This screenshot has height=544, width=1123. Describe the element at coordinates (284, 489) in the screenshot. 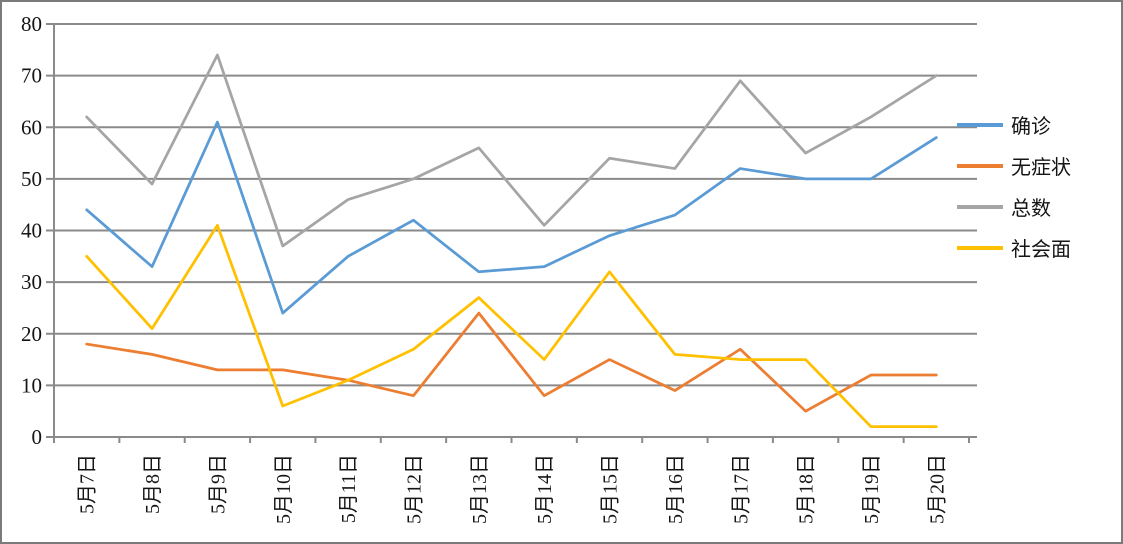

I see `x-axis-label: 5月10日` at that location.